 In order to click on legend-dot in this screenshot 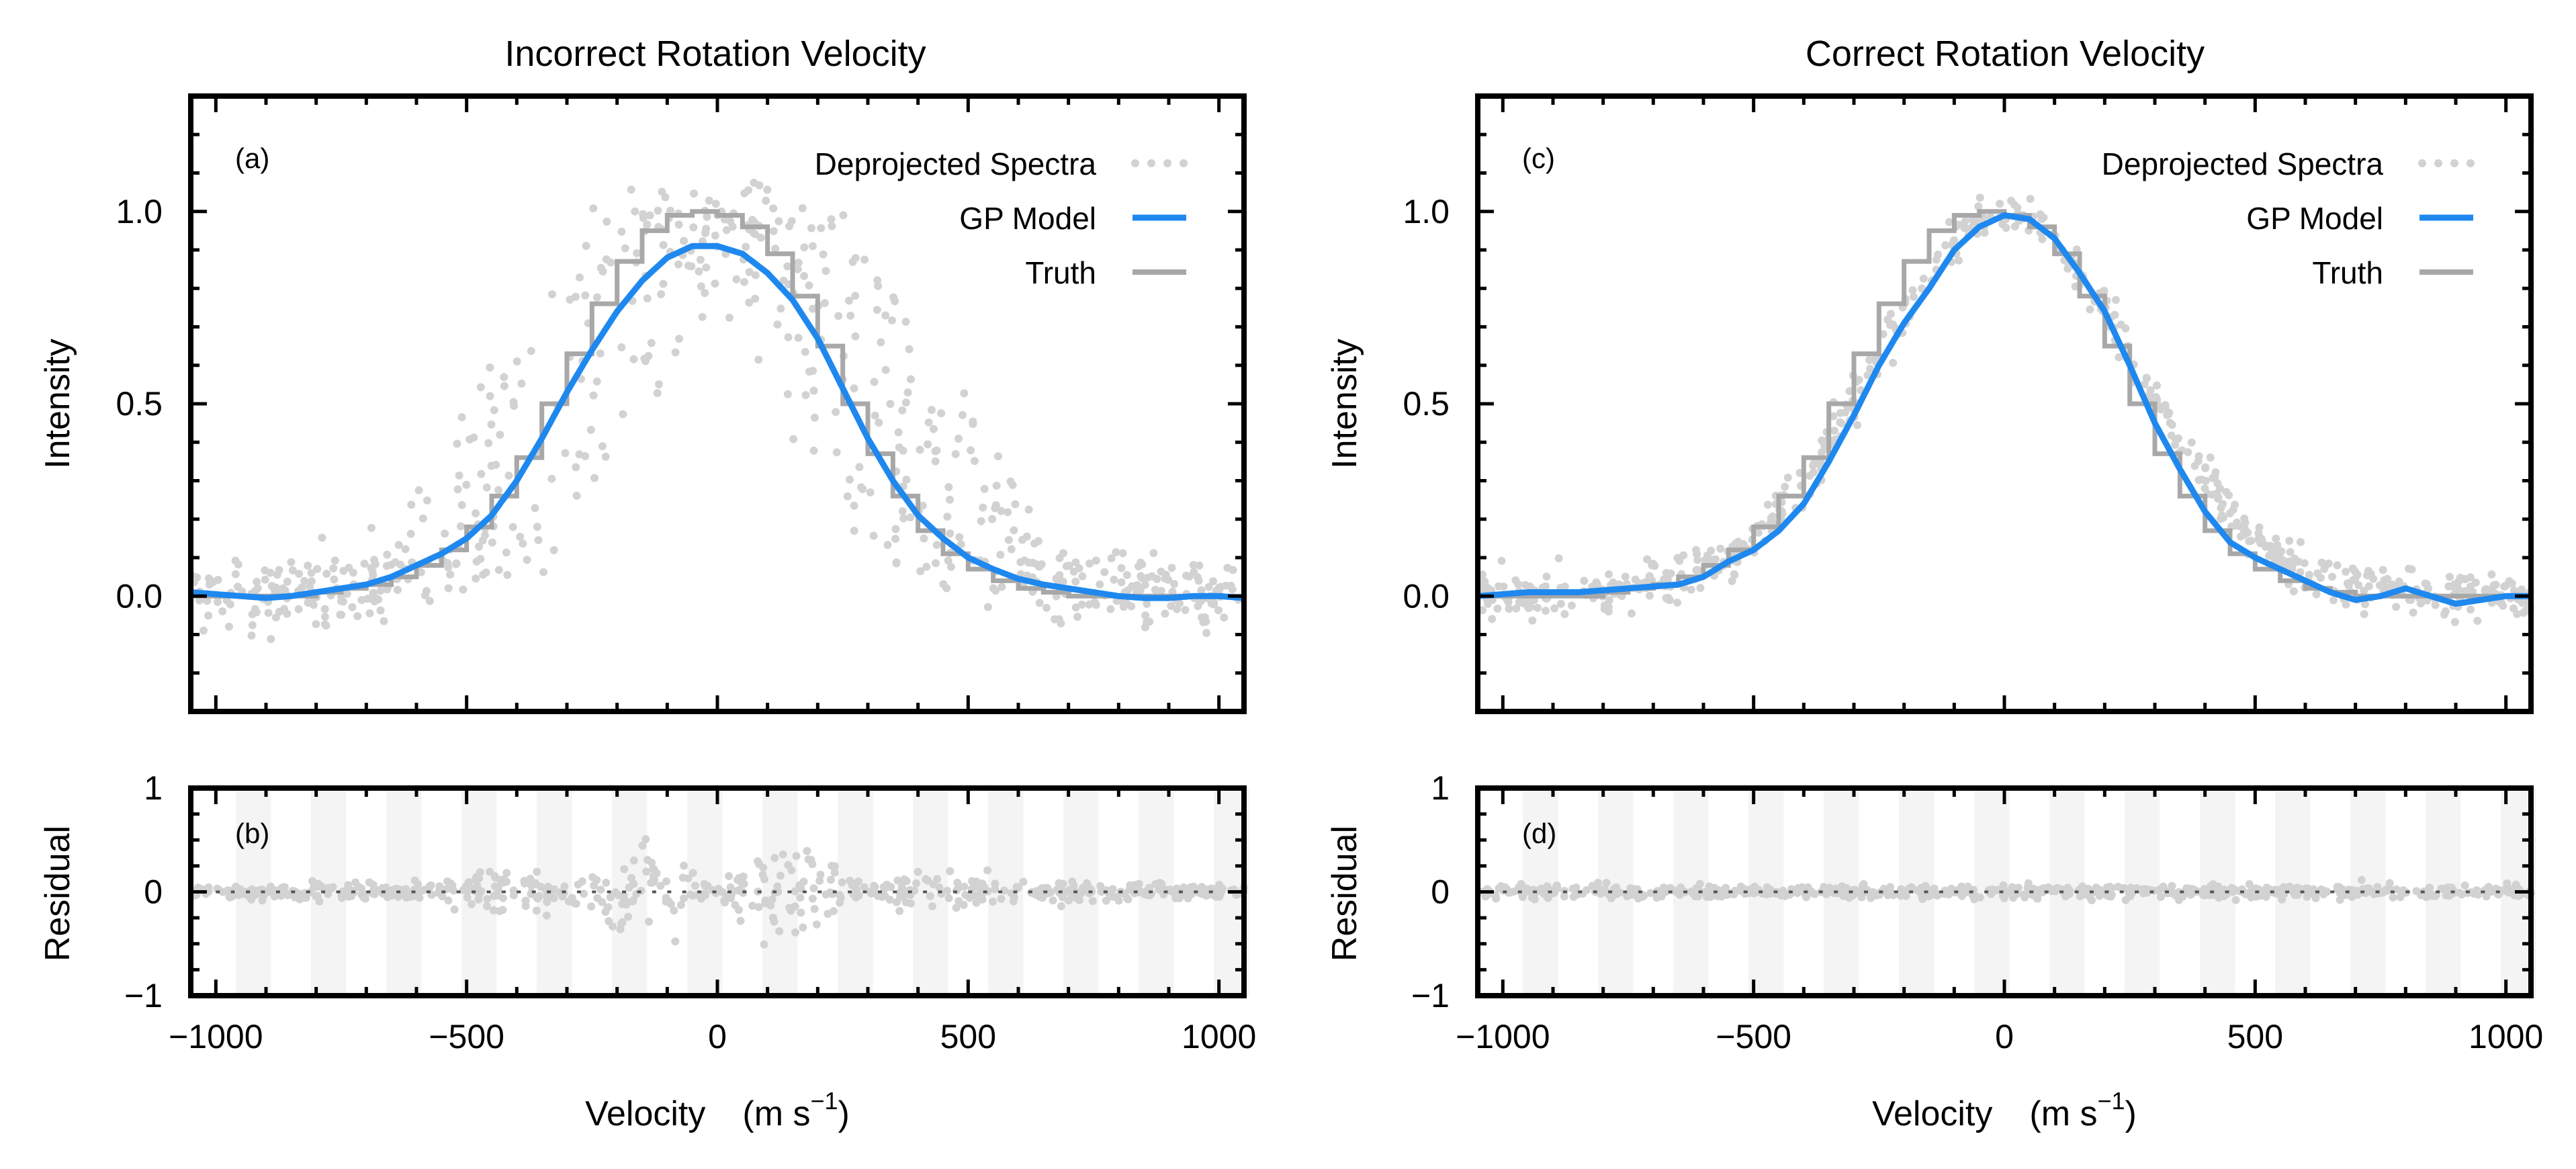, I will do `click(1184, 163)`.